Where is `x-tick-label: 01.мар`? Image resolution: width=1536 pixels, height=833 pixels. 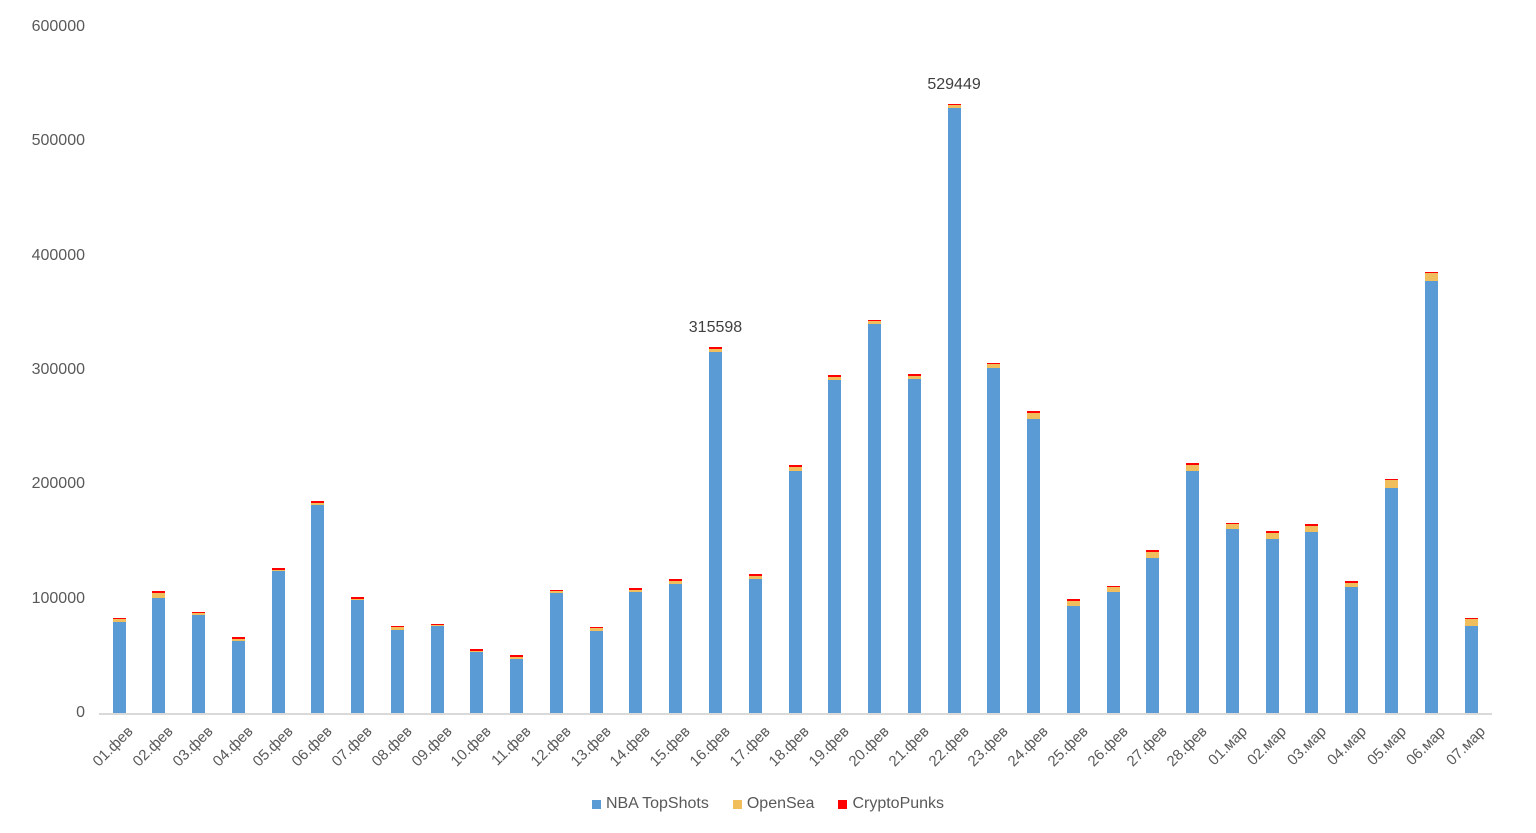
x-tick-label: 01.мар is located at coordinates (1227, 746).